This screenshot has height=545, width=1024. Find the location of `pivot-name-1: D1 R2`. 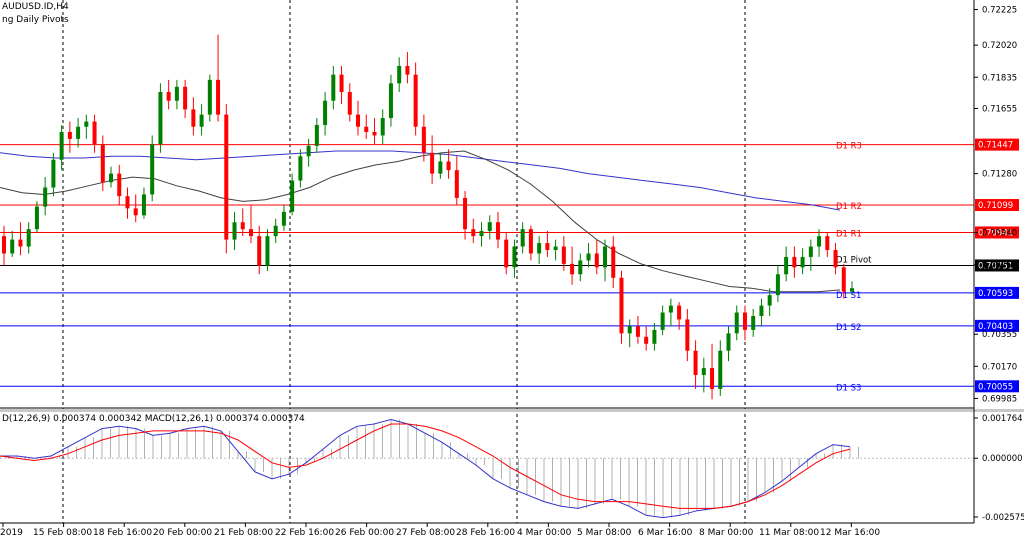

pivot-name-1: D1 R2 is located at coordinates (849, 207).